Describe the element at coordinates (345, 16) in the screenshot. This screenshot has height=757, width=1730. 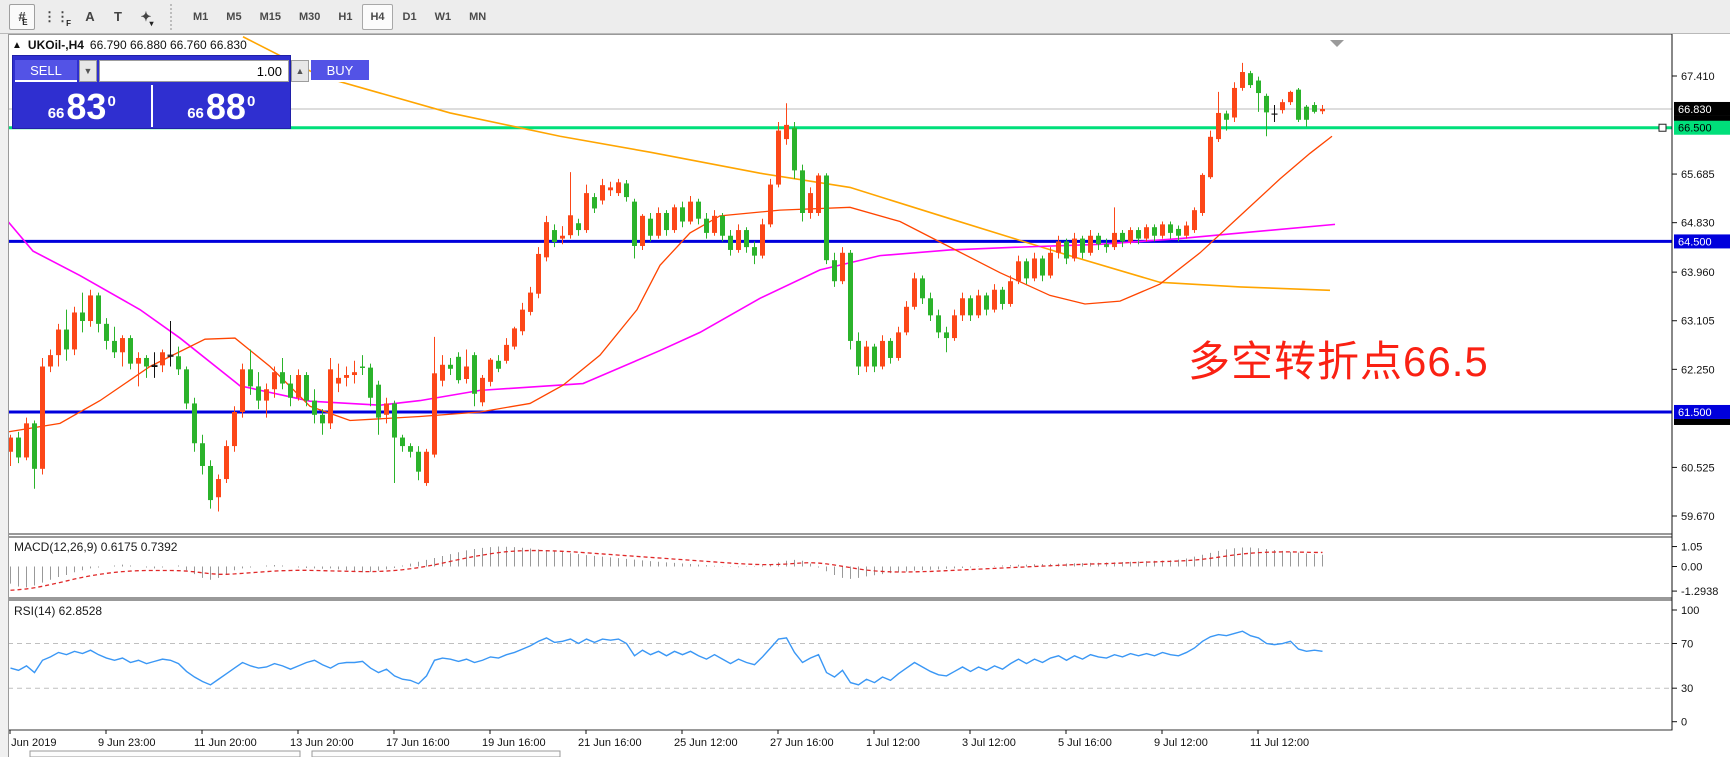
I see `timeframe-button-H1: H1` at that location.